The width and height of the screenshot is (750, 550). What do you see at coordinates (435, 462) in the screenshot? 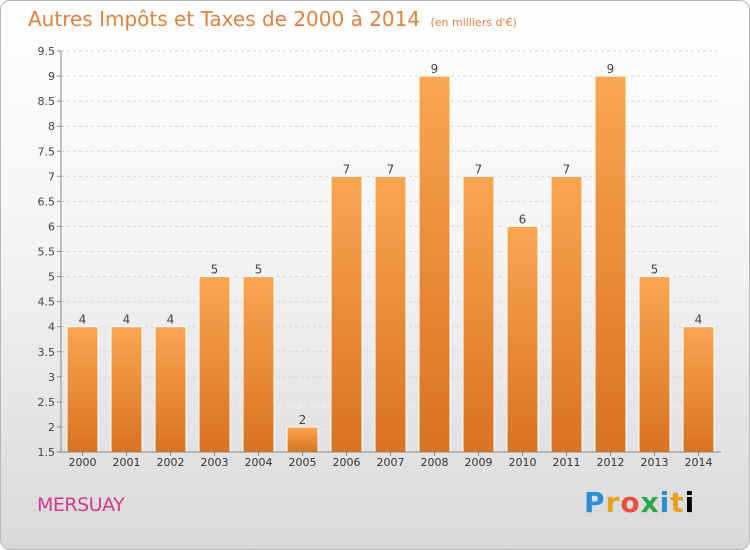
I see `x-tick-label: 2008` at bounding box center [435, 462].